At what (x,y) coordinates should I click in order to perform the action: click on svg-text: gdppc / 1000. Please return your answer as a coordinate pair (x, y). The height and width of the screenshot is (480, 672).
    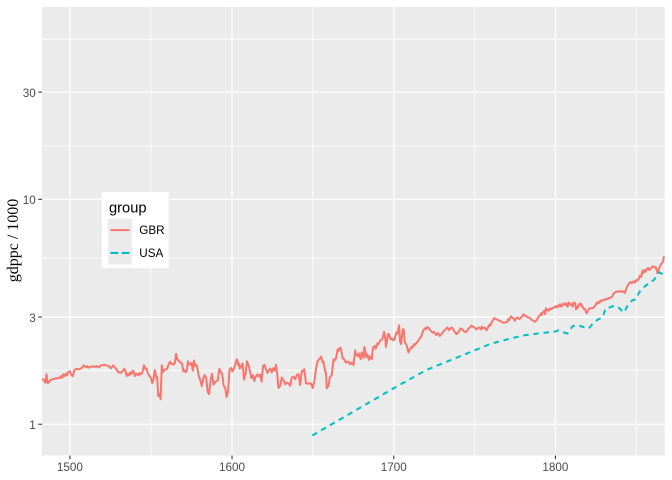
    Looking at the image, I should click on (13, 241).